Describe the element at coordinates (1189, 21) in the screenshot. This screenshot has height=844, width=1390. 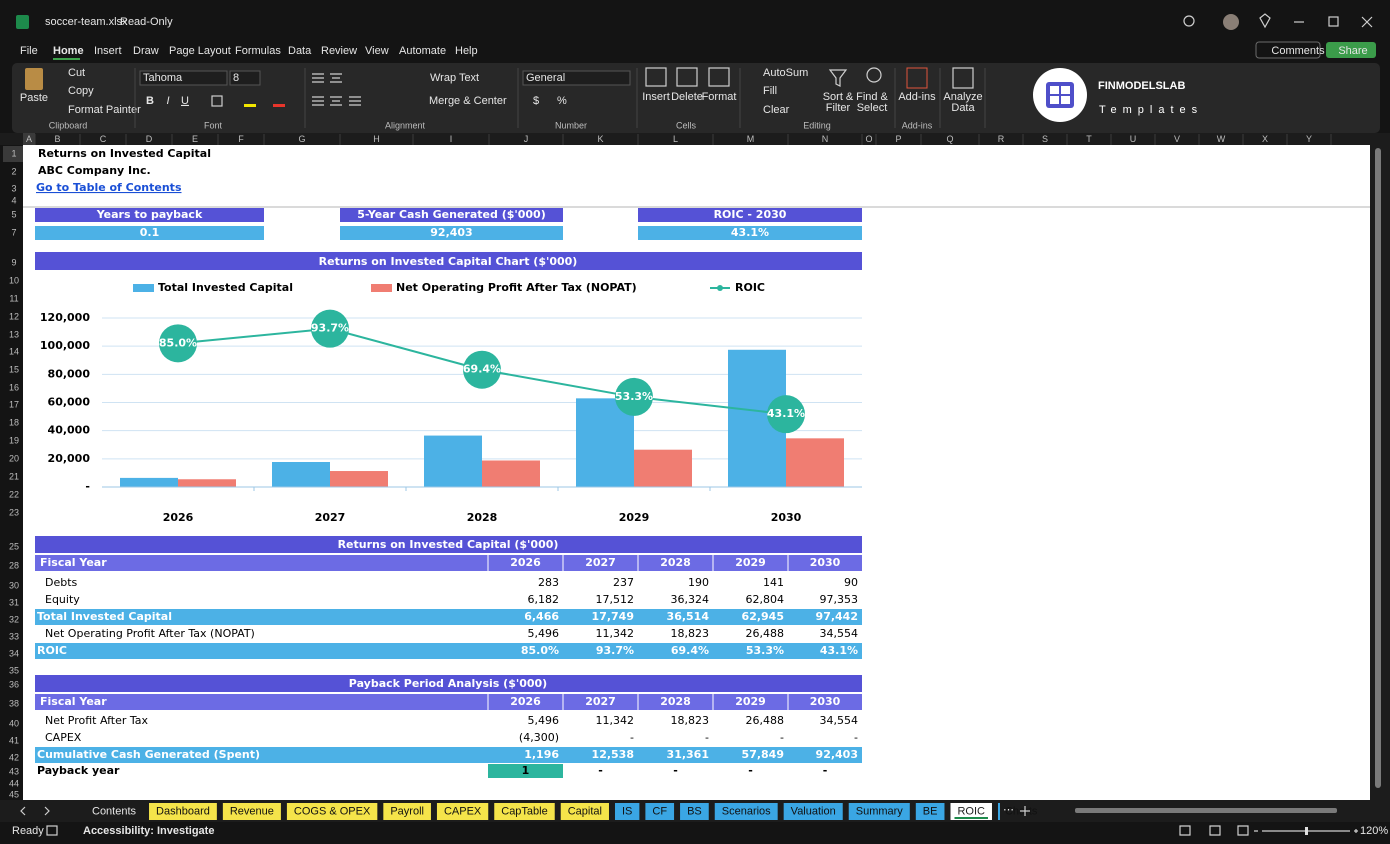
I see `search-icon` at that location.